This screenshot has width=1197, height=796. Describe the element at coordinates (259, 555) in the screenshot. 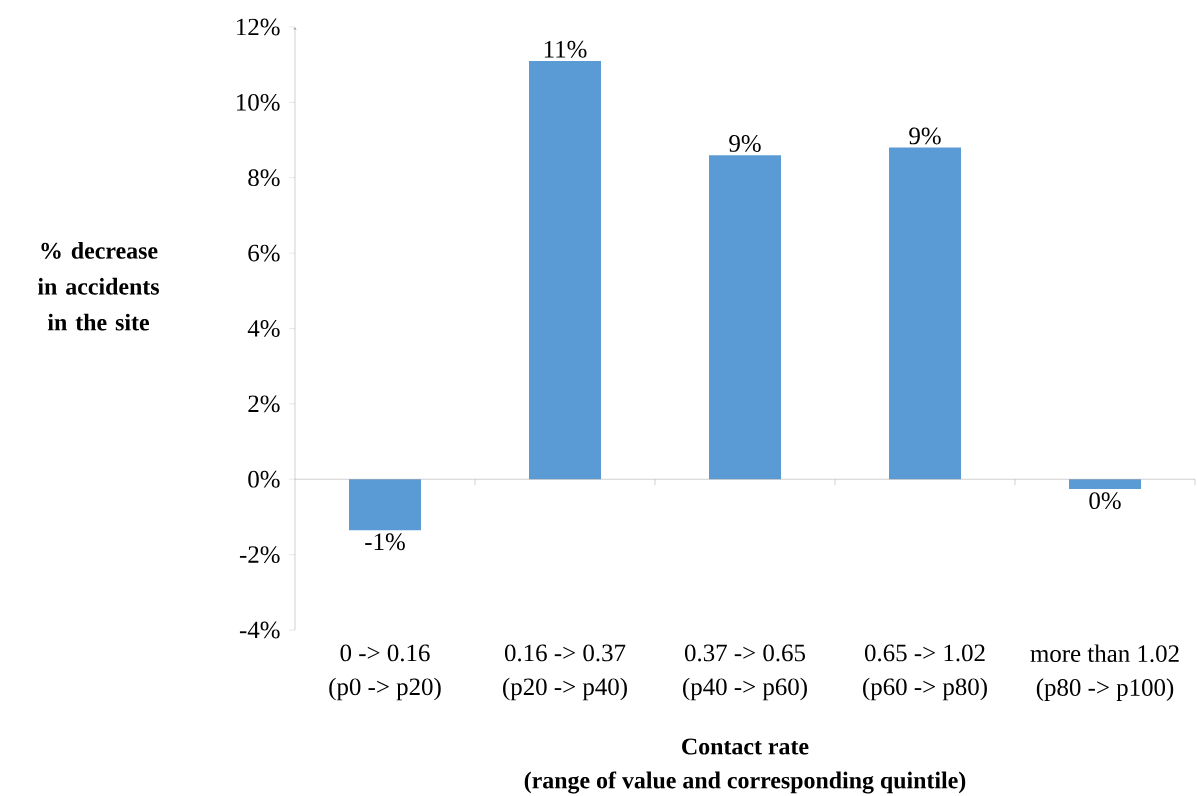

I see `y-tick-label: -2%` at that location.